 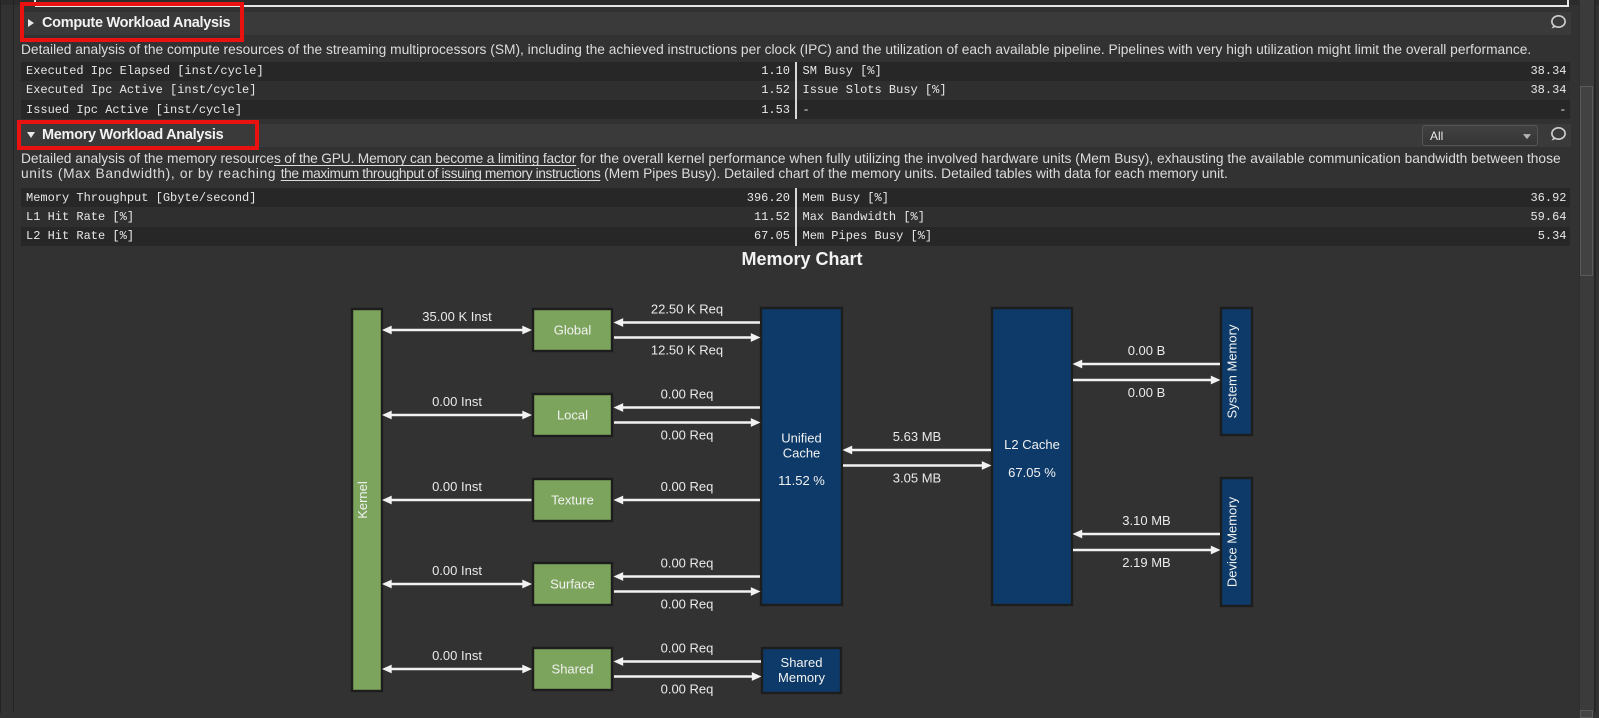 What do you see at coordinates (573, 330) in the screenshot?
I see `svg-text: Global` at bounding box center [573, 330].